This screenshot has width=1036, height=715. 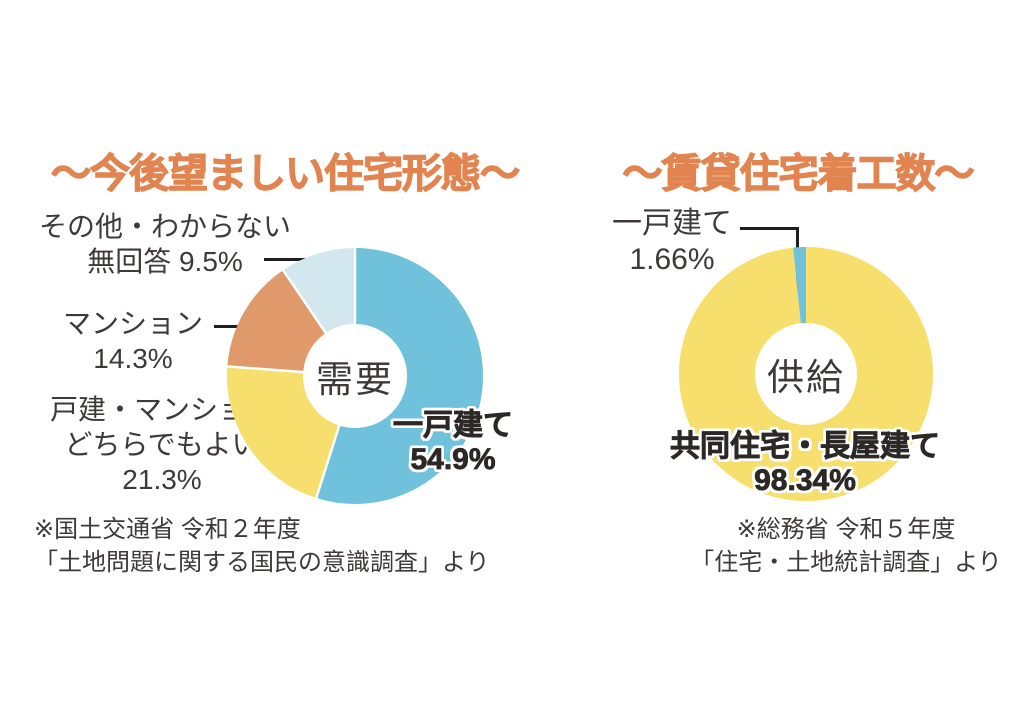 I want to click on demand-biggest-segment-label: 一戸建て 54.9%, so click(x=453, y=443).